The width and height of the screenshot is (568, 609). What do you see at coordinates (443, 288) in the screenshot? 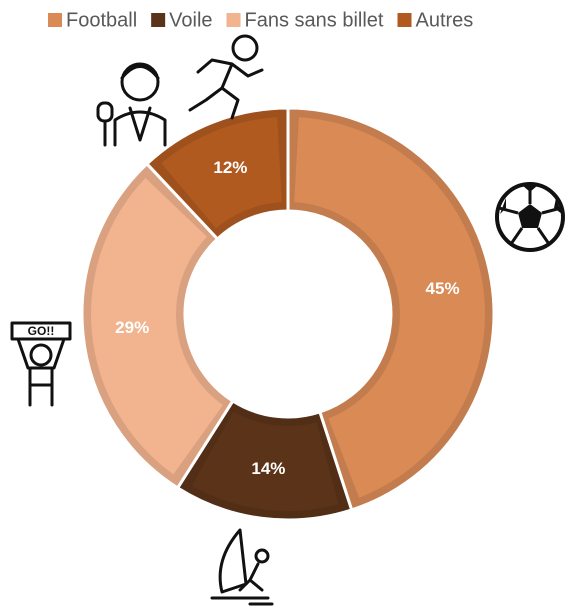
I see `data-label: 45%` at bounding box center [443, 288].